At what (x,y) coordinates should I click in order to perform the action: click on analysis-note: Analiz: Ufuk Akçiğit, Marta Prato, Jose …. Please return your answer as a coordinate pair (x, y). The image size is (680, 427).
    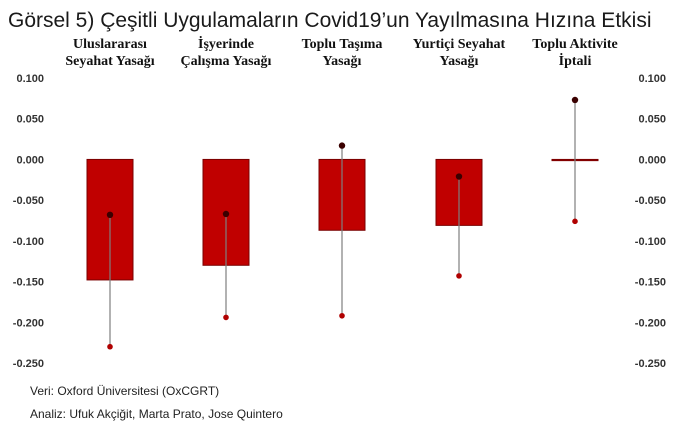
    Looking at the image, I should click on (156, 414).